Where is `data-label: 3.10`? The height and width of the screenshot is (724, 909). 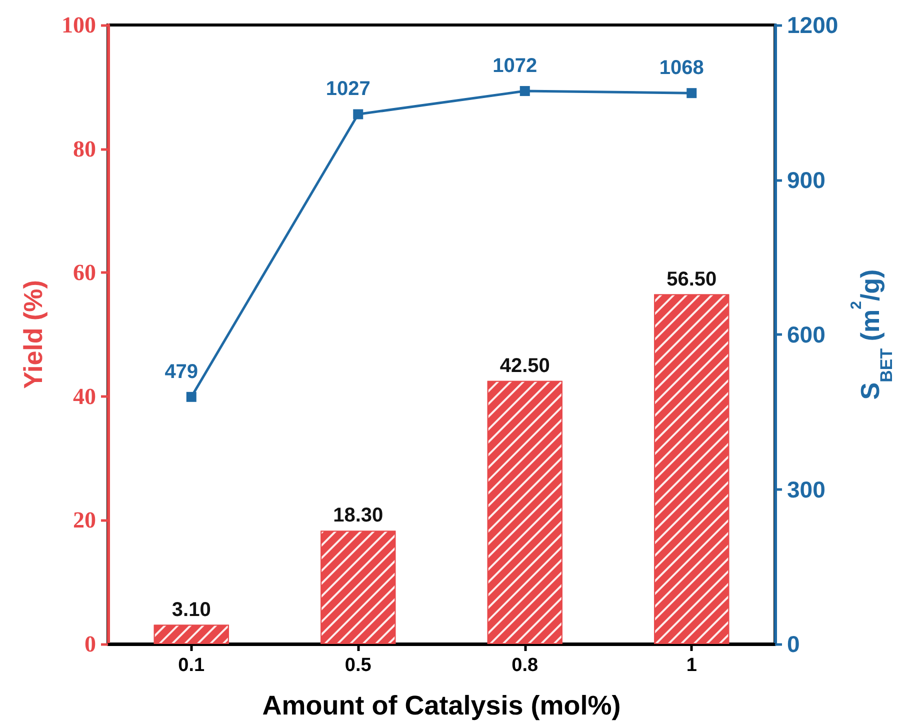
data-label: 3.10 is located at coordinates (191, 609).